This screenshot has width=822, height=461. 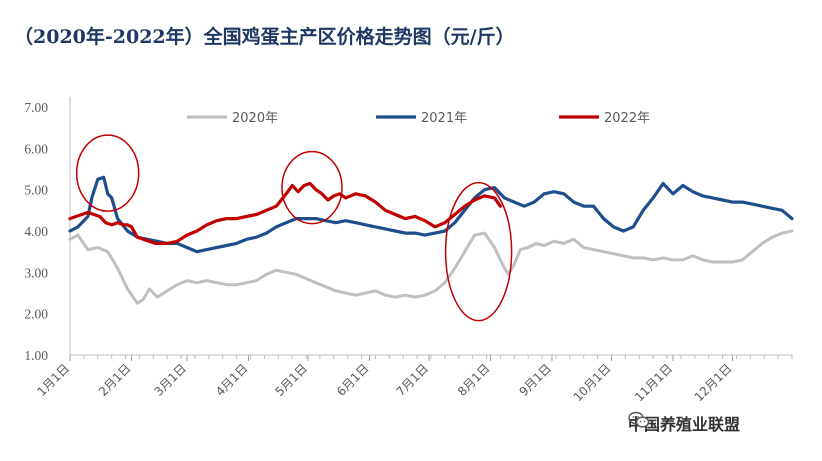 What do you see at coordinates (115, 380) in the screenshot?
I see `x-tick-label: 2月1日` at bounding box center [115, 380].